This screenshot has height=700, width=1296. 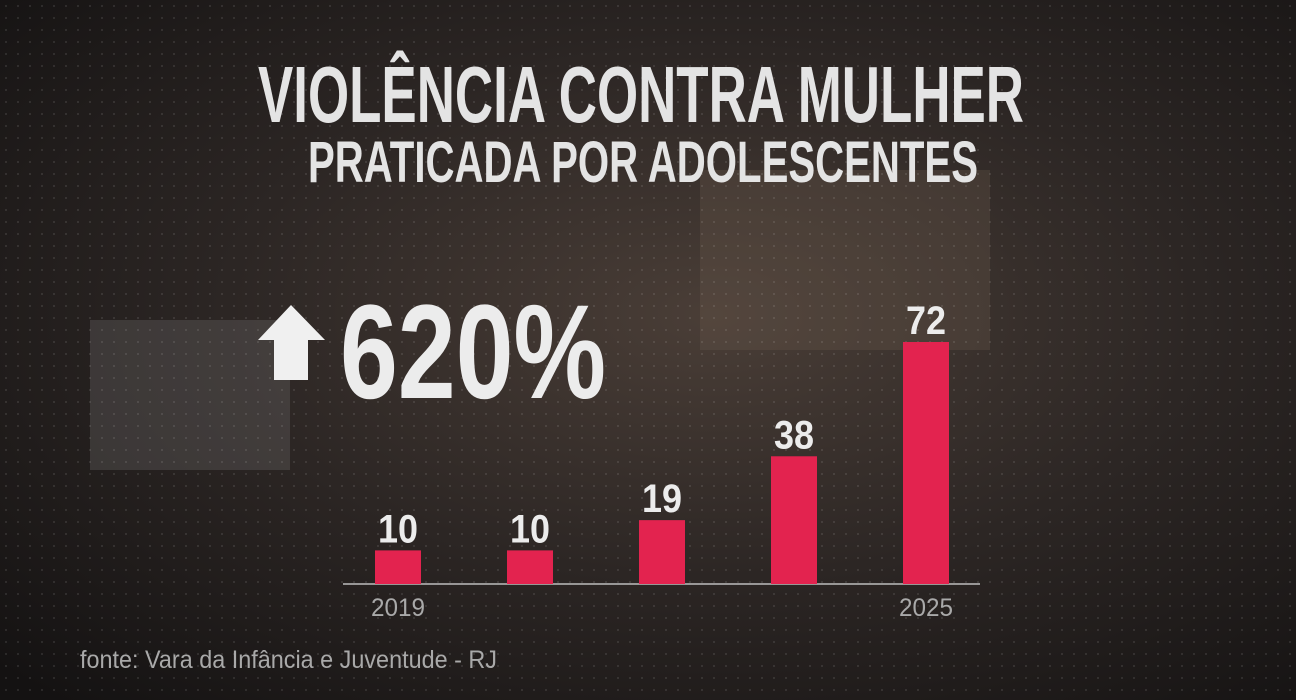 I want to click on chart-title: VIOLÊNCIA CONTRA MULHER, so click(x=641, y=94).